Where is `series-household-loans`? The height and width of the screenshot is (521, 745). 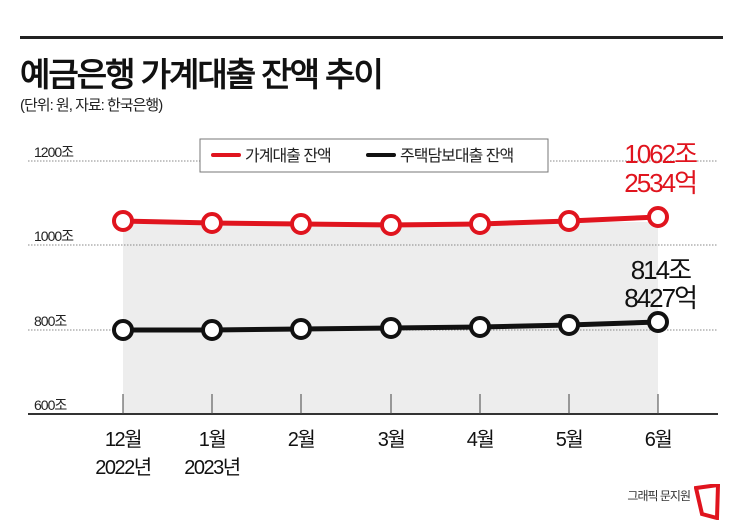 series-household-loans is located at coordinates (390, 221).